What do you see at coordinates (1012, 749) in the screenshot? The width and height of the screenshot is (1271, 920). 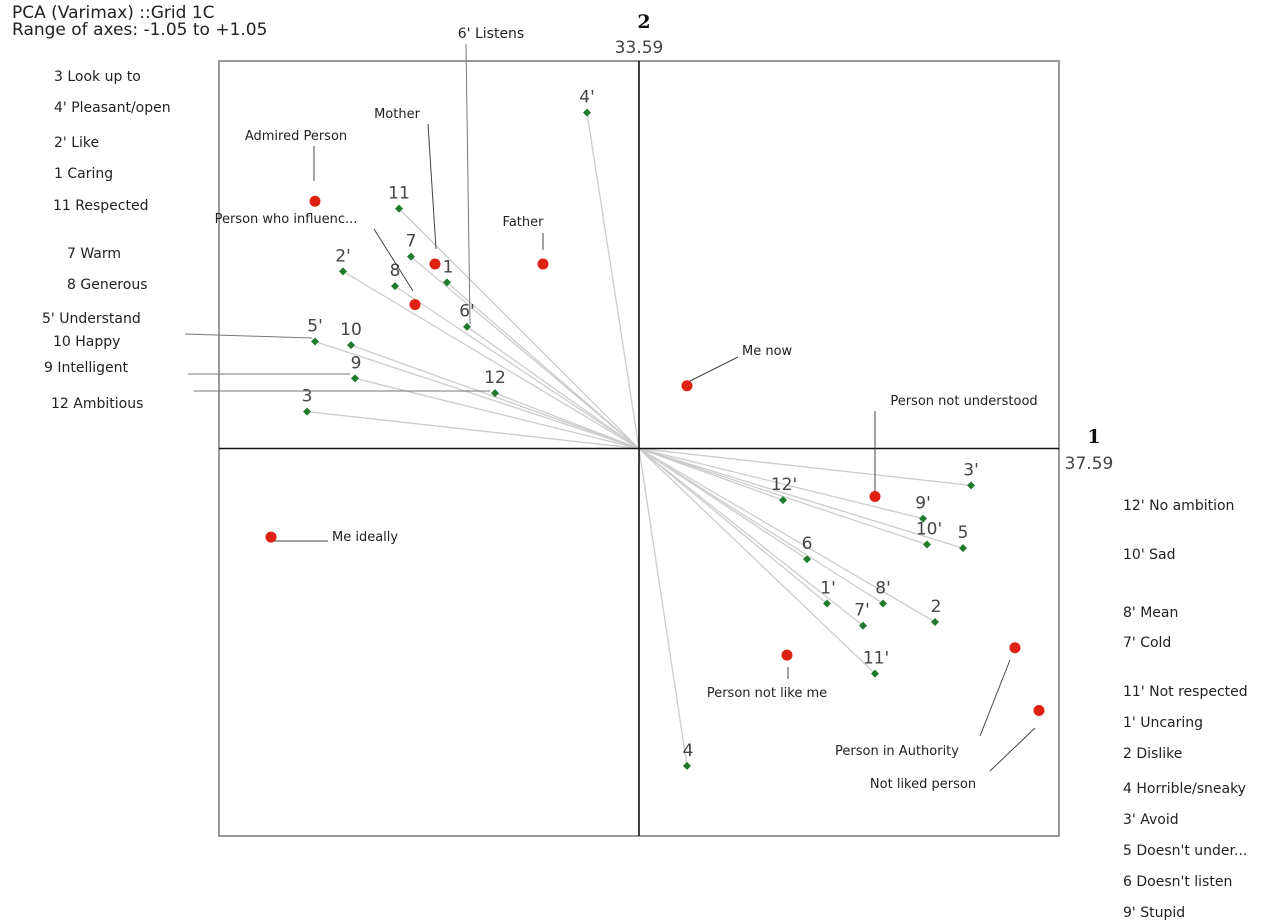 I see `element-leader-not-liked-person` at bounding box center [1012, 749].